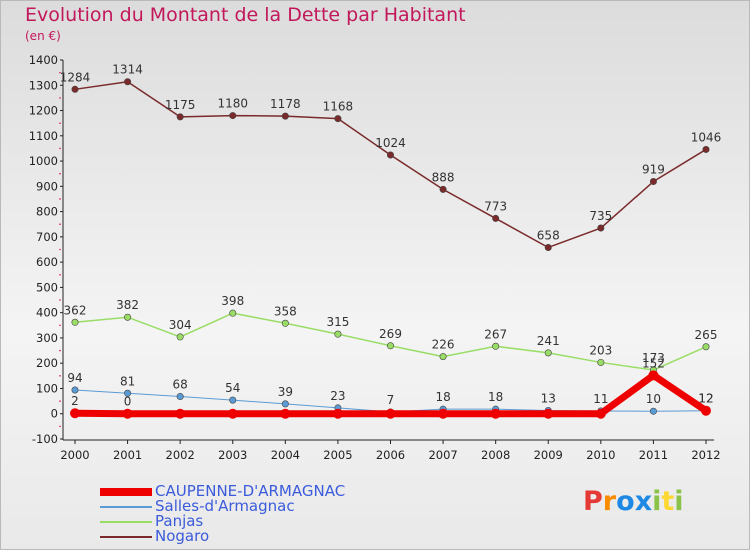 The image size is (750, 550). What do you see at coordinates (548, 341) in the screenshot?
I see `data-label: 241` at bounding box center [548, 341].